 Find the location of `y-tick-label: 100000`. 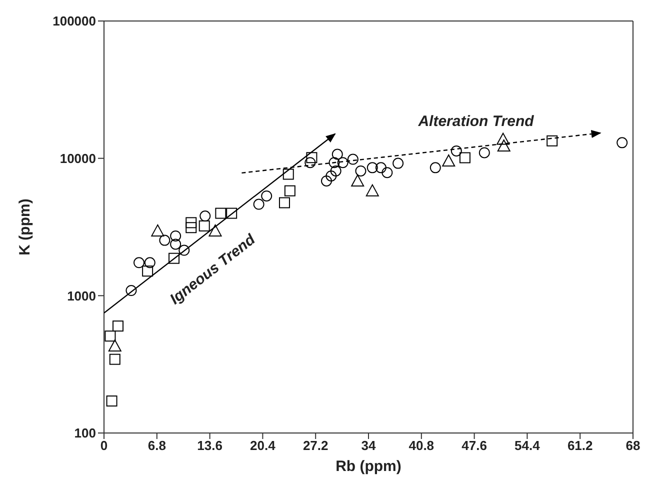

y-tick-label: 100000 is located at coordinates (74, 21).